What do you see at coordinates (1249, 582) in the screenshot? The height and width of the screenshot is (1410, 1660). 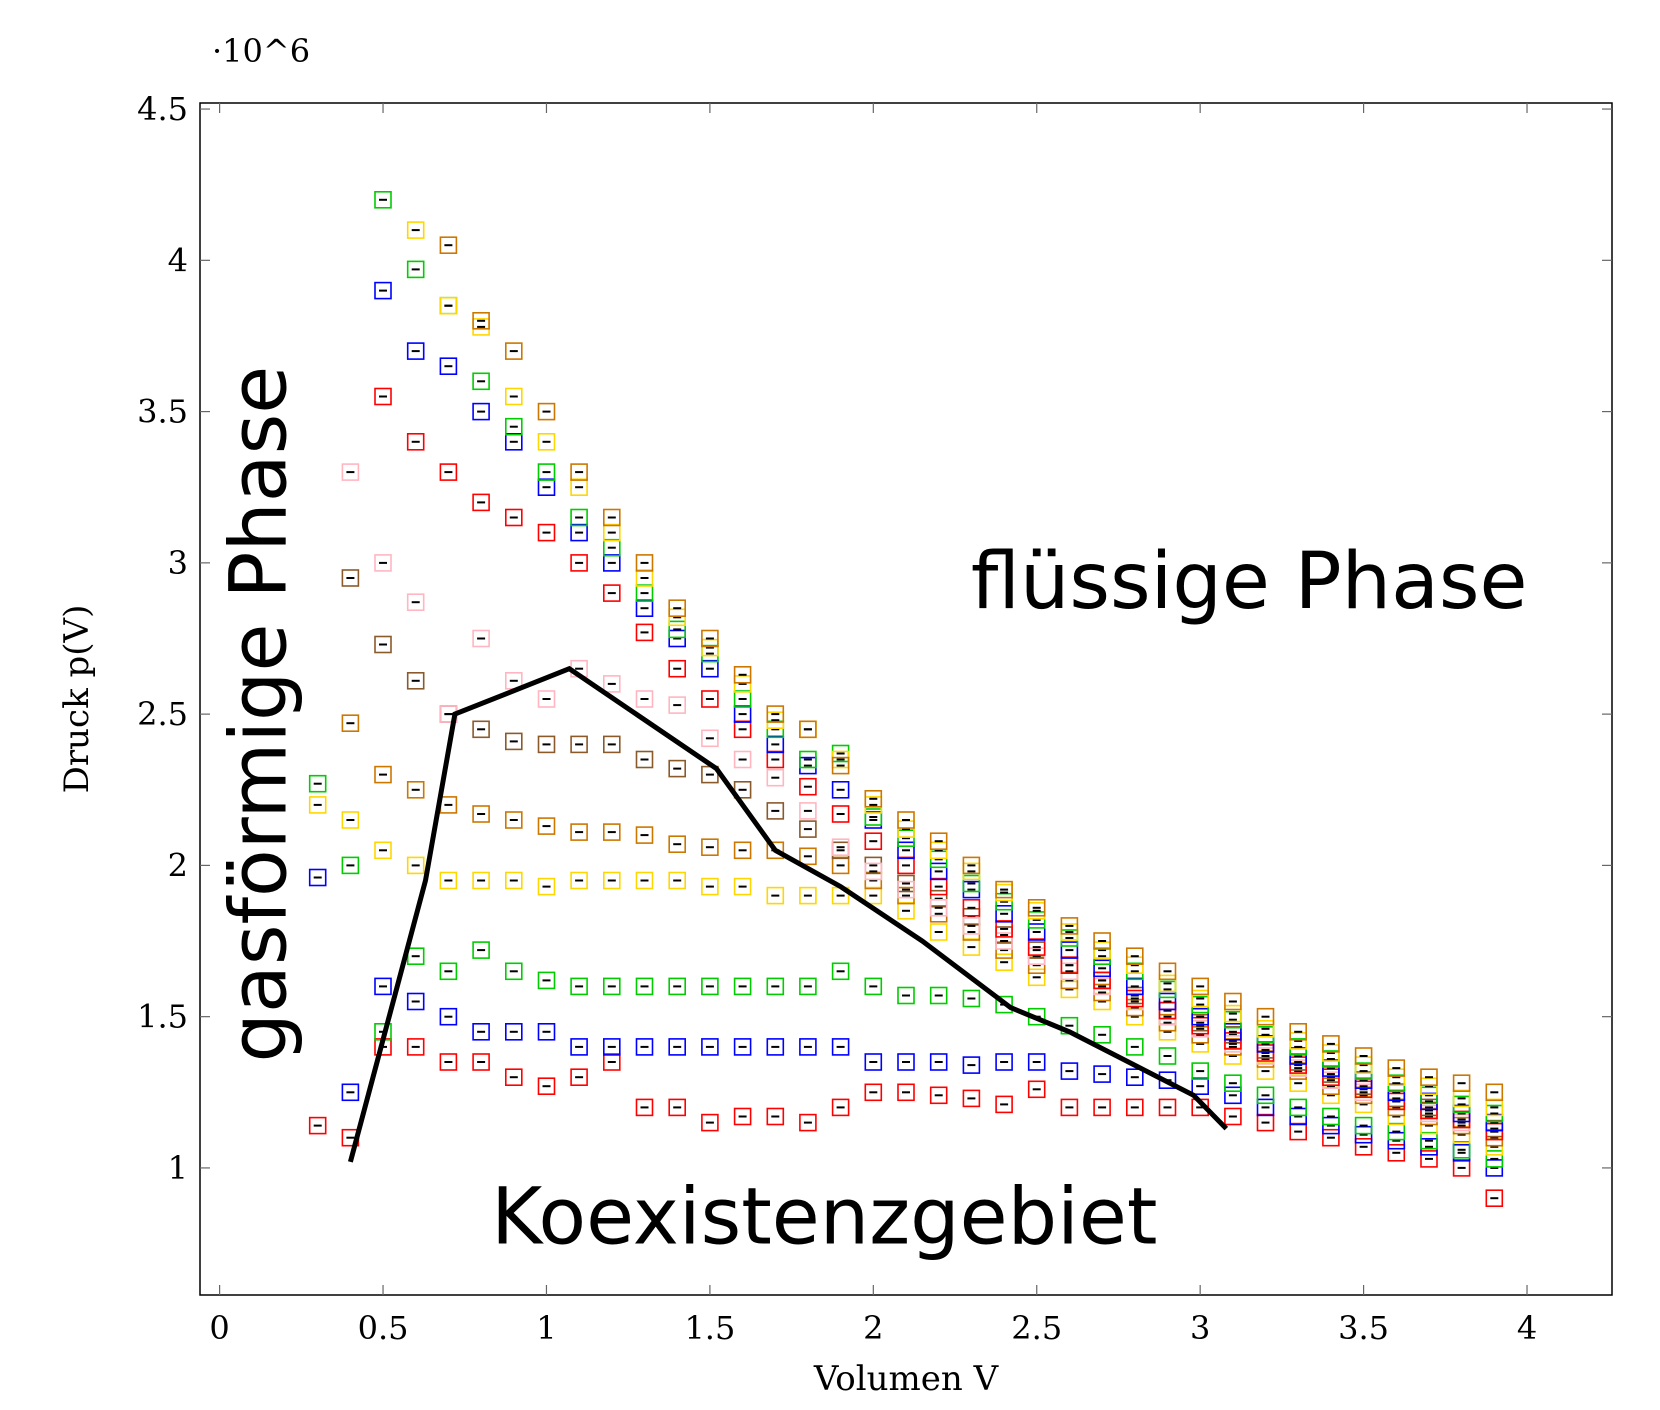 I see `annotation-0: flüssige Phase` at bounding box center [1249, 582].